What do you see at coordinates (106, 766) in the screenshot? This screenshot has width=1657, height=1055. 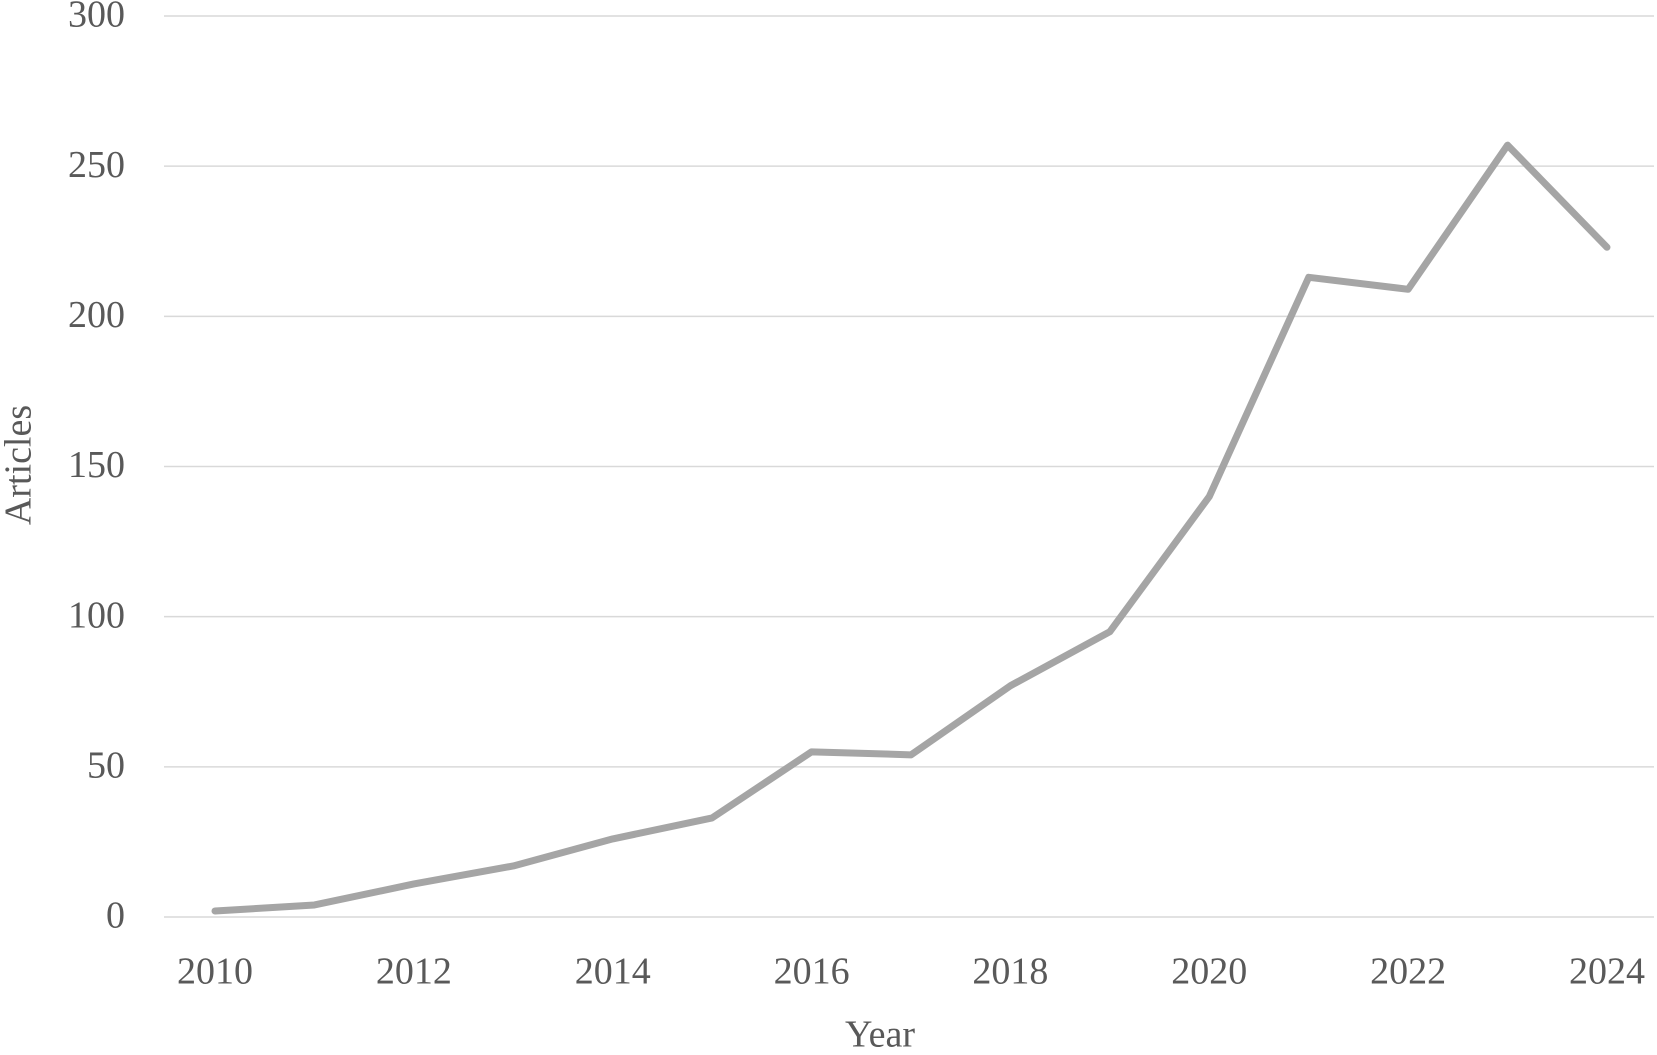 I see `y-tick-label: 50` at bounding box center [106, 766].